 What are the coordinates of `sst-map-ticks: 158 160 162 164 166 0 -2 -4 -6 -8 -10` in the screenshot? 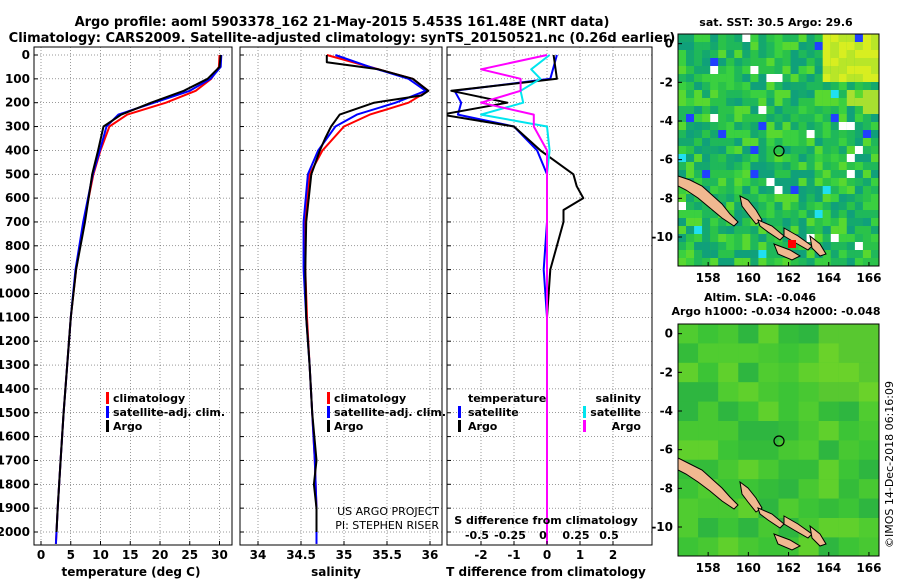 It's located at (766, 161).